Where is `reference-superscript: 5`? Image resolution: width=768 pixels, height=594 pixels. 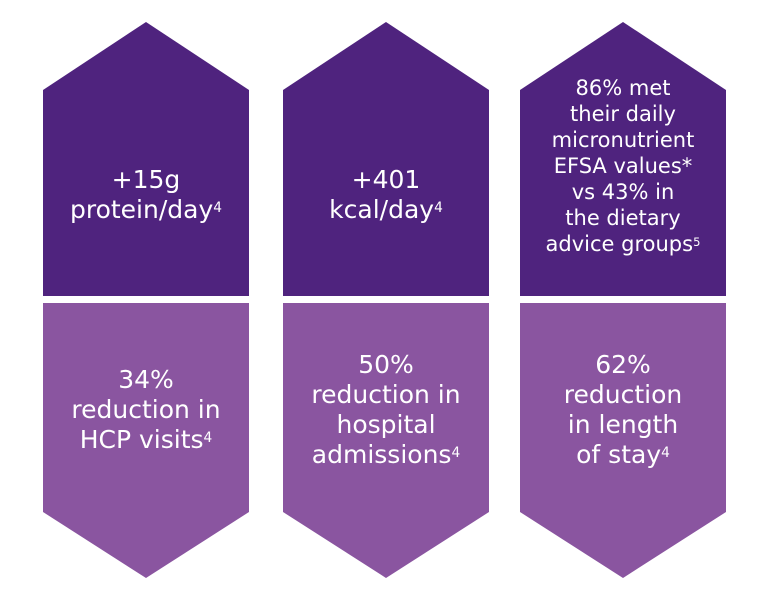 reference-superscript: 5 is located at coordinates (697, 242).